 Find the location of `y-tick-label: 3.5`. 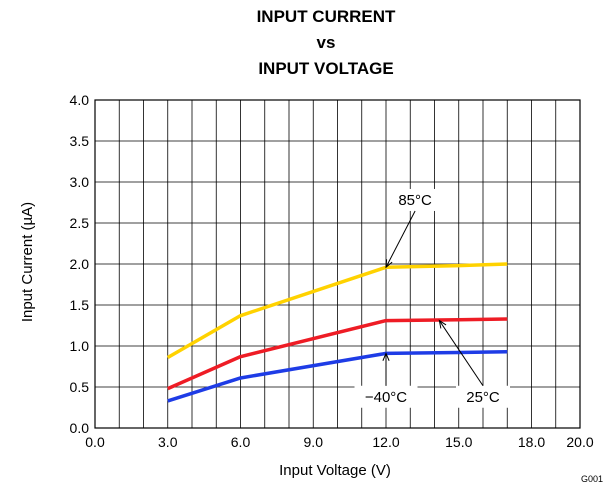

y-tick-label: 3.5 is located at coordinates (80, 141).